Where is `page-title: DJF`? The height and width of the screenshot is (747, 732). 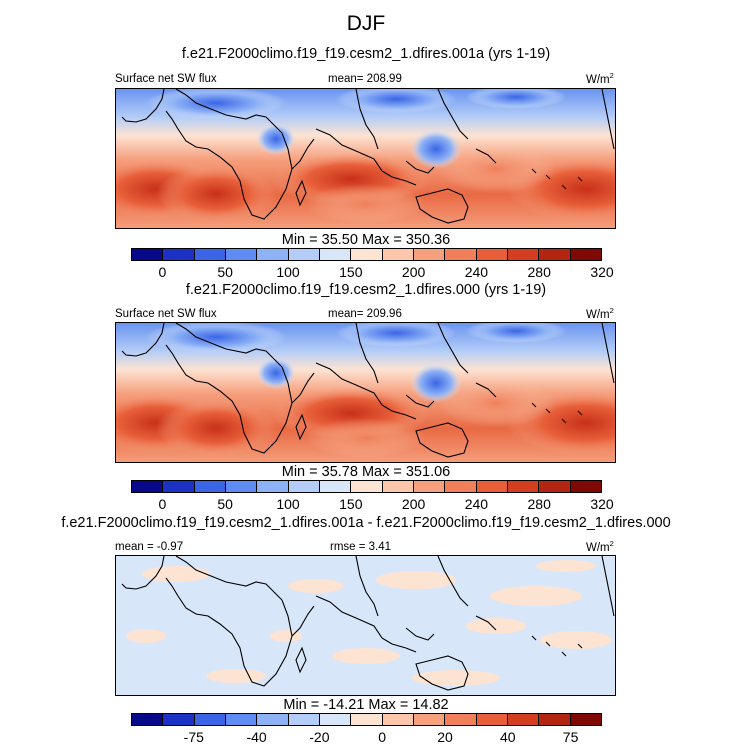 page-title: DJF is located at coordinates (366, 23).